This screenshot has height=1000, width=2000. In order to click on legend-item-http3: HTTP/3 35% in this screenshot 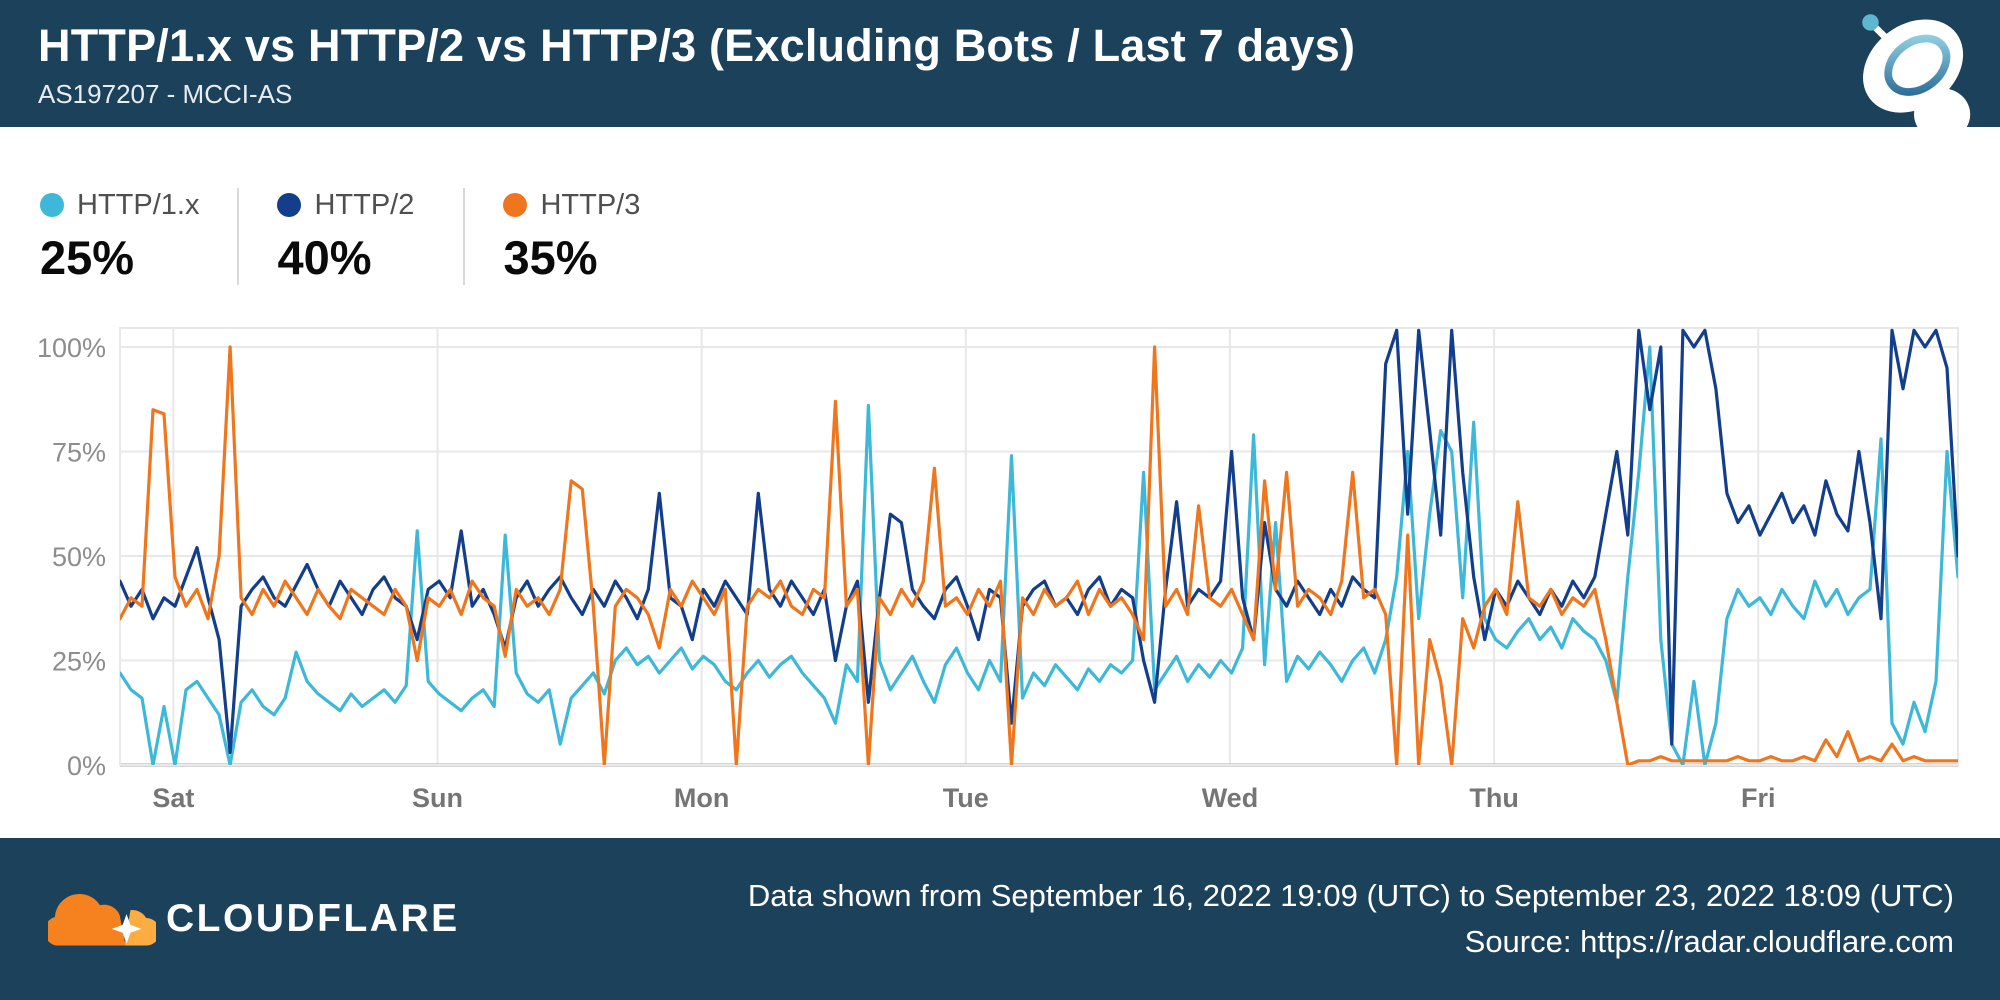, I will do `click(551, 236)`.